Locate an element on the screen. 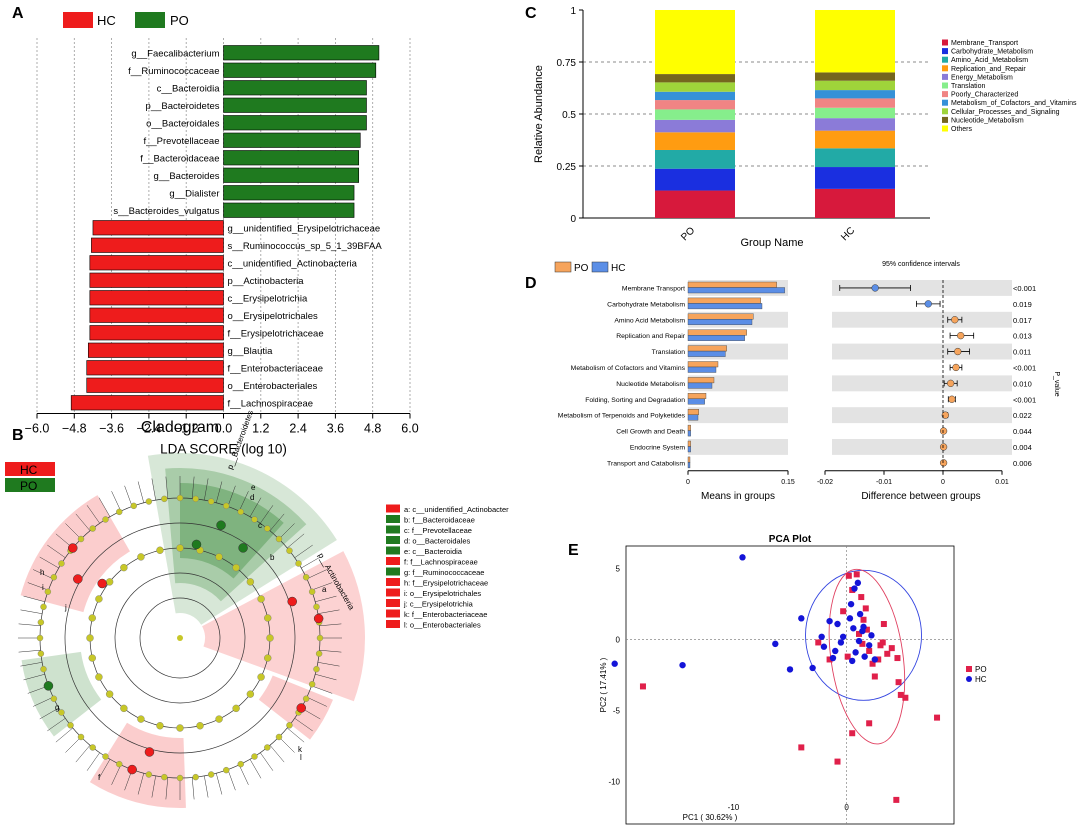 The height and width of the screenshot is (828, 1084). ci-tick-label: -0.01 is located at coordinates (884, 482).